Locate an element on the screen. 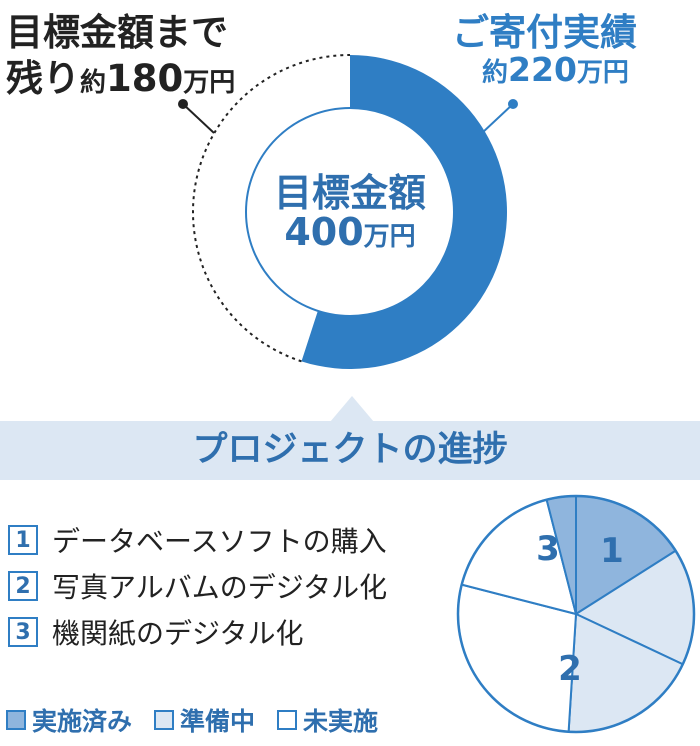 This screenshot has width=700, height=746. remaining-unit: 万円 is located at coordinates (209, 83).